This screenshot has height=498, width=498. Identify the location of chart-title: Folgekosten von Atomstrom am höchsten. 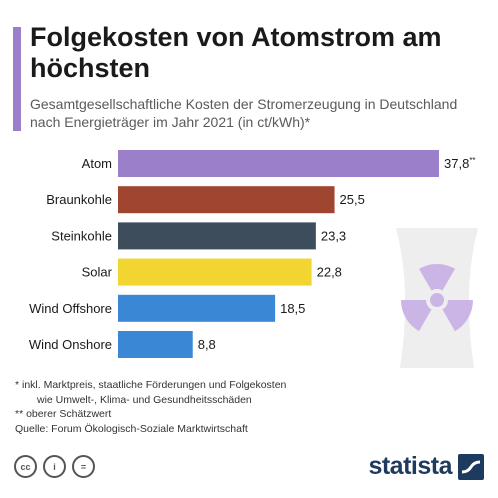
(236, 52).